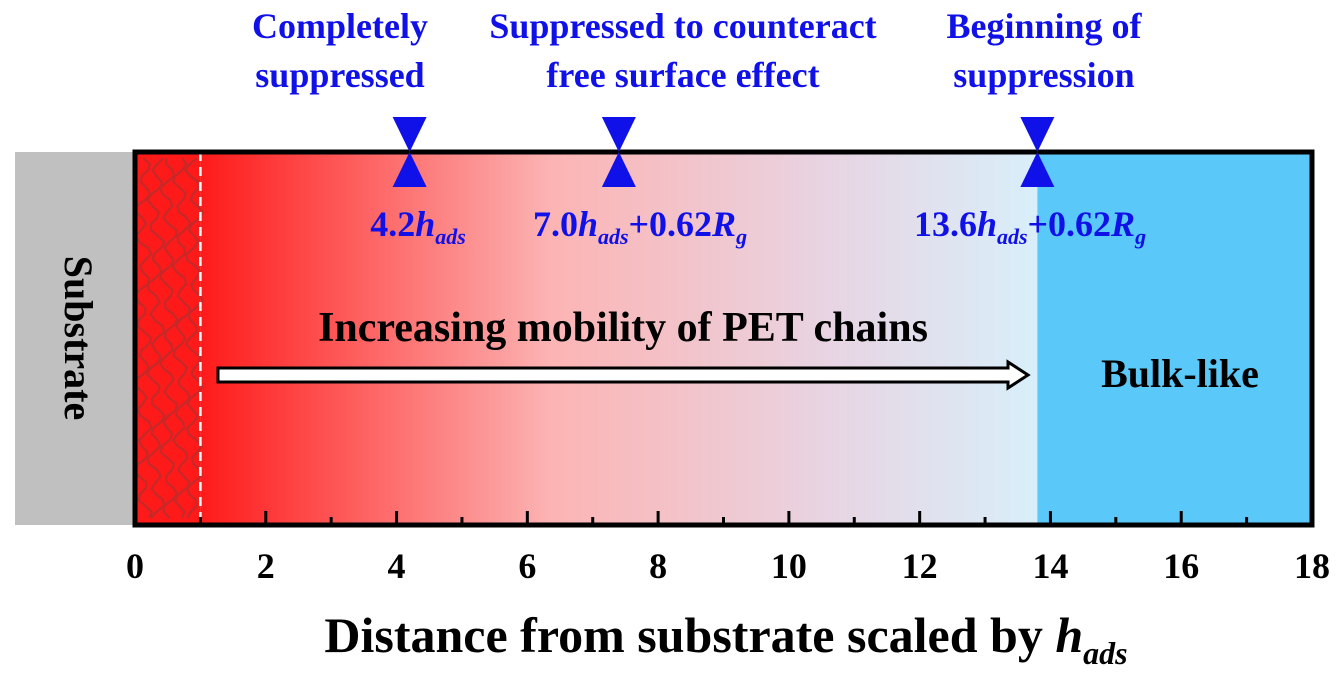 The image size is (1339, 677). What do you see at coordinates (723, 518) in the screenshot?
I see `x-axis-ticks` at bounding box center [723, 518].